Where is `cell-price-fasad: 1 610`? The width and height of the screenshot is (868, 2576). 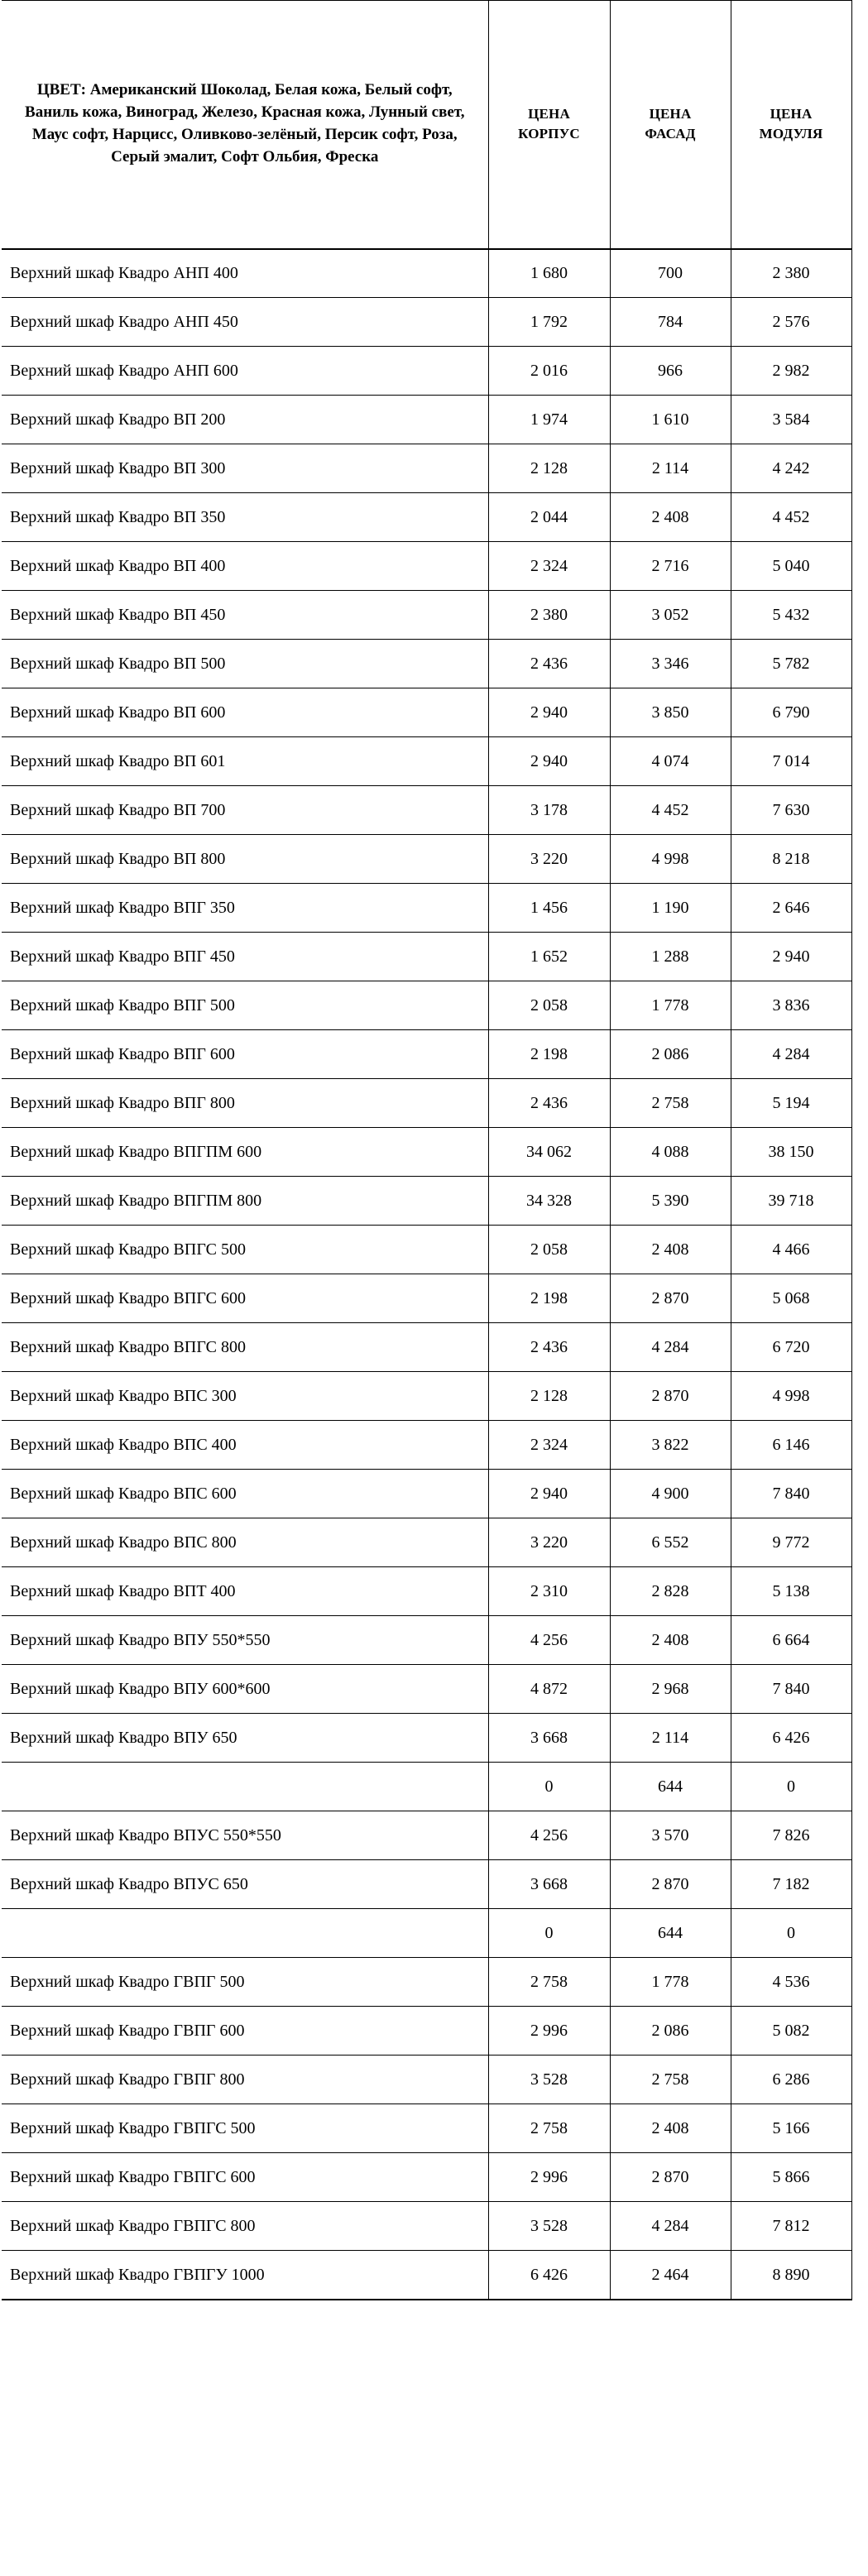
cell-price-fasad: 1 610 is located at coordinates (670, 420).